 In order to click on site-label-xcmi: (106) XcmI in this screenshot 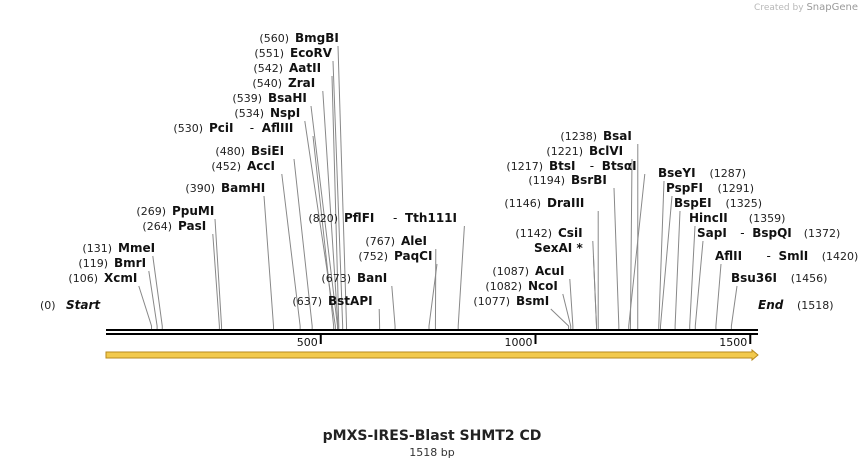, I will do `click(102, 278)`.